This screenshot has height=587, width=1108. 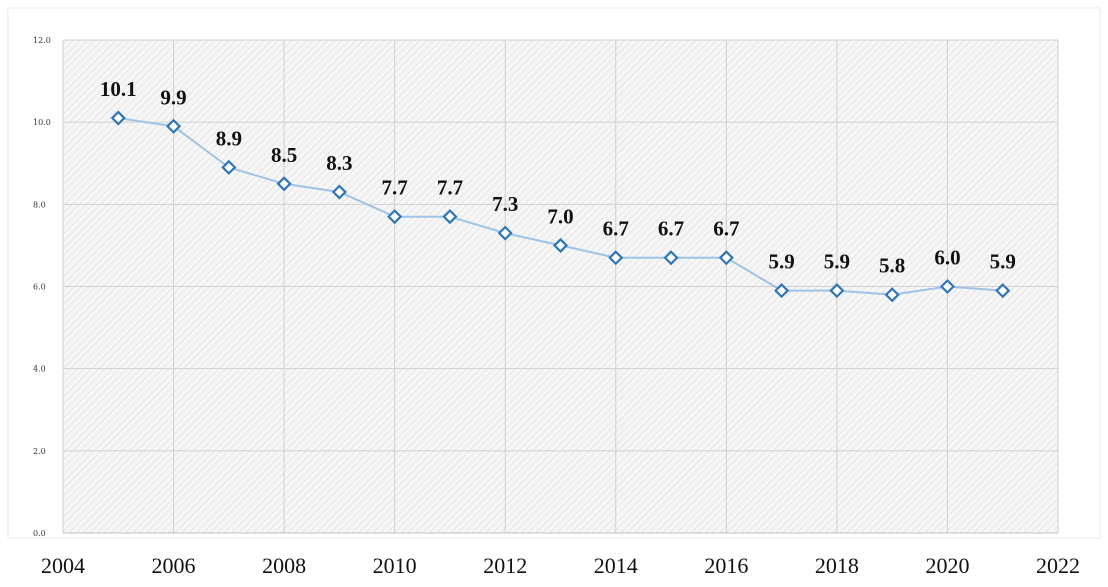 I want to click on y-tick-label: 8.0, so click(x=39, y=204).